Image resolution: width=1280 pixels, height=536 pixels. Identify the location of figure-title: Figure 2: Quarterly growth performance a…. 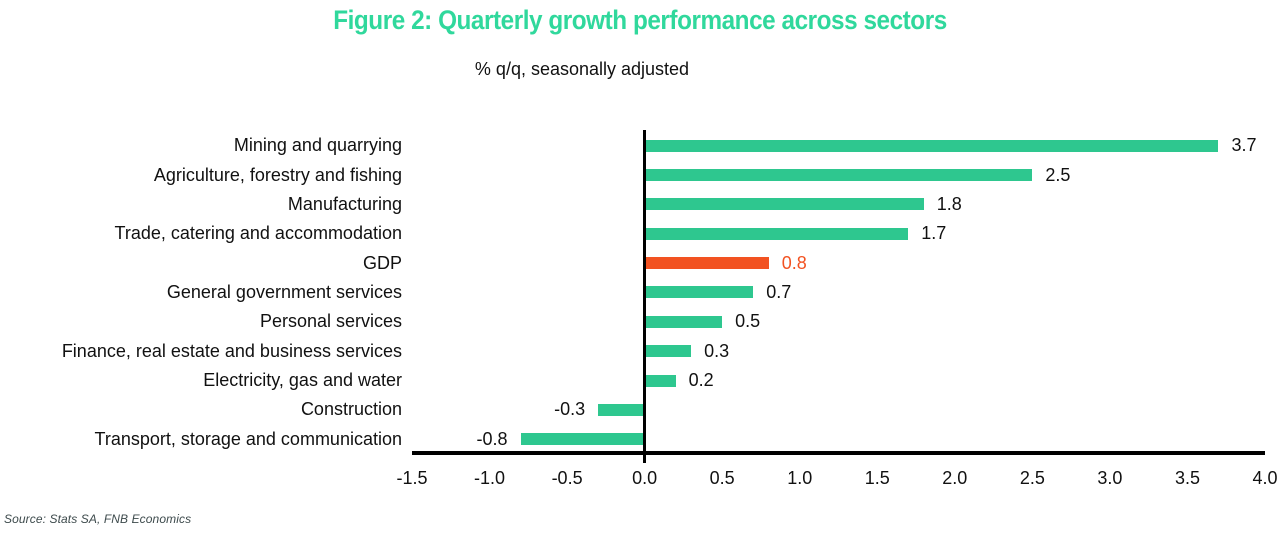
(640, 20).